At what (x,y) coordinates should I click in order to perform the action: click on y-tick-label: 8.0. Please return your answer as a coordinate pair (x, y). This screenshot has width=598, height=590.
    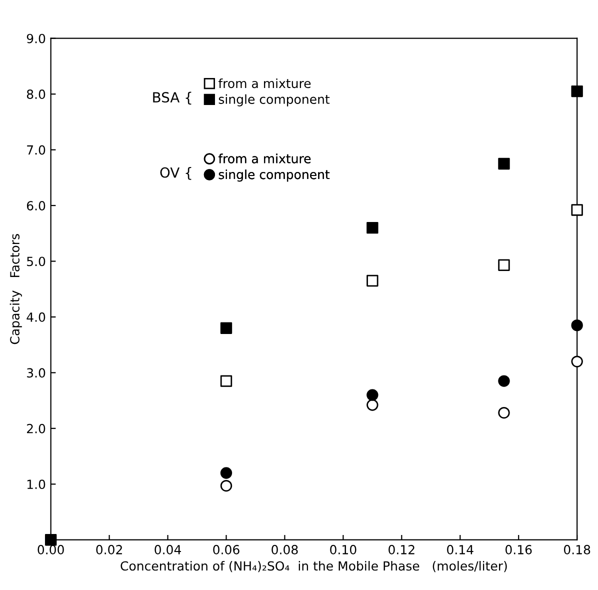
    Looking at the image, I should click on (36, 94).